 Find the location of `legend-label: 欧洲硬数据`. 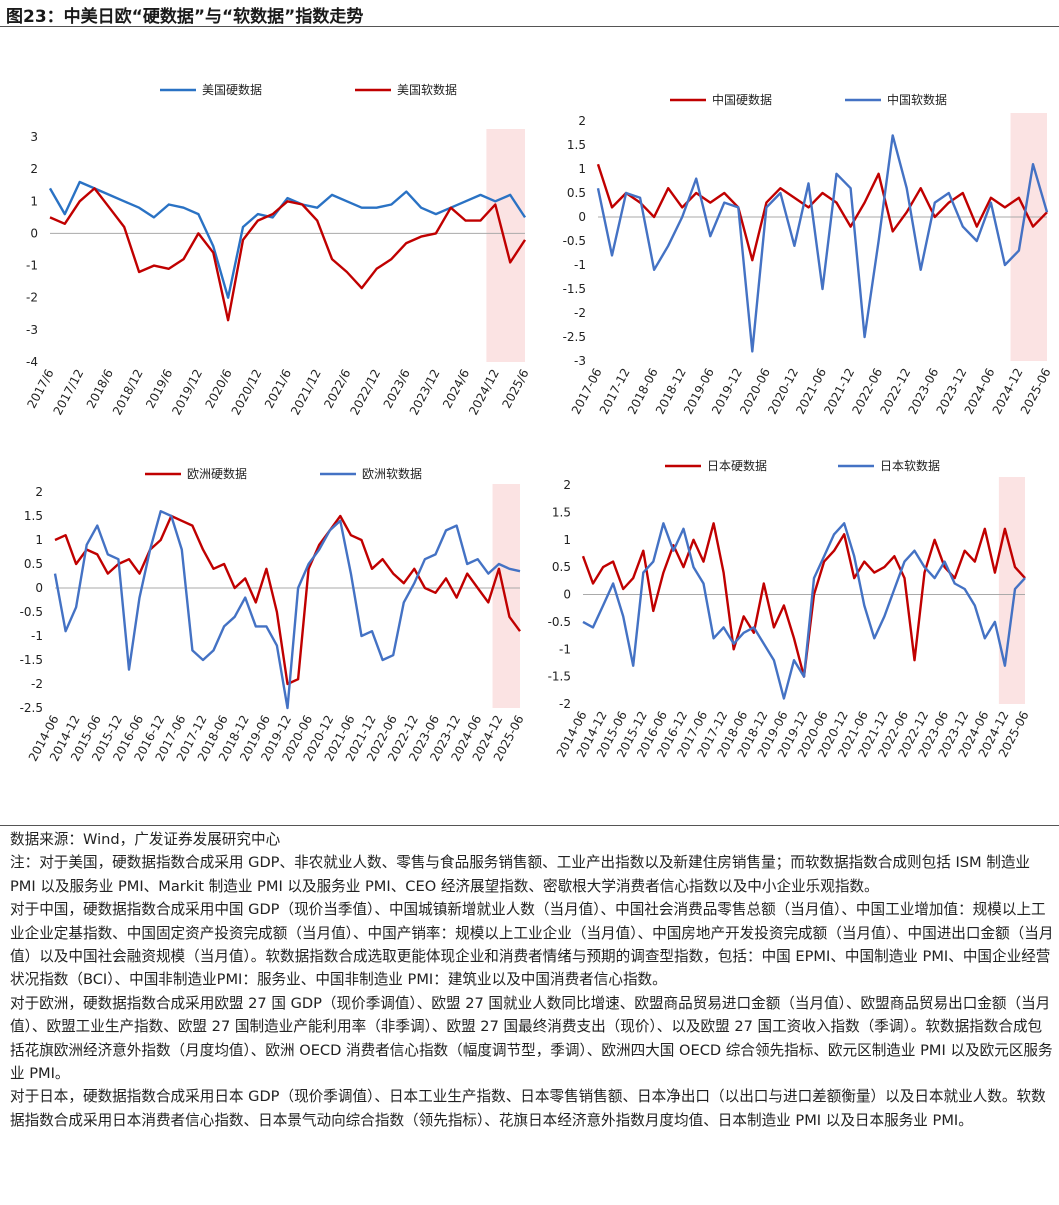

legend-label: 欧洲硬数据 is located at coordinates (217, 473).